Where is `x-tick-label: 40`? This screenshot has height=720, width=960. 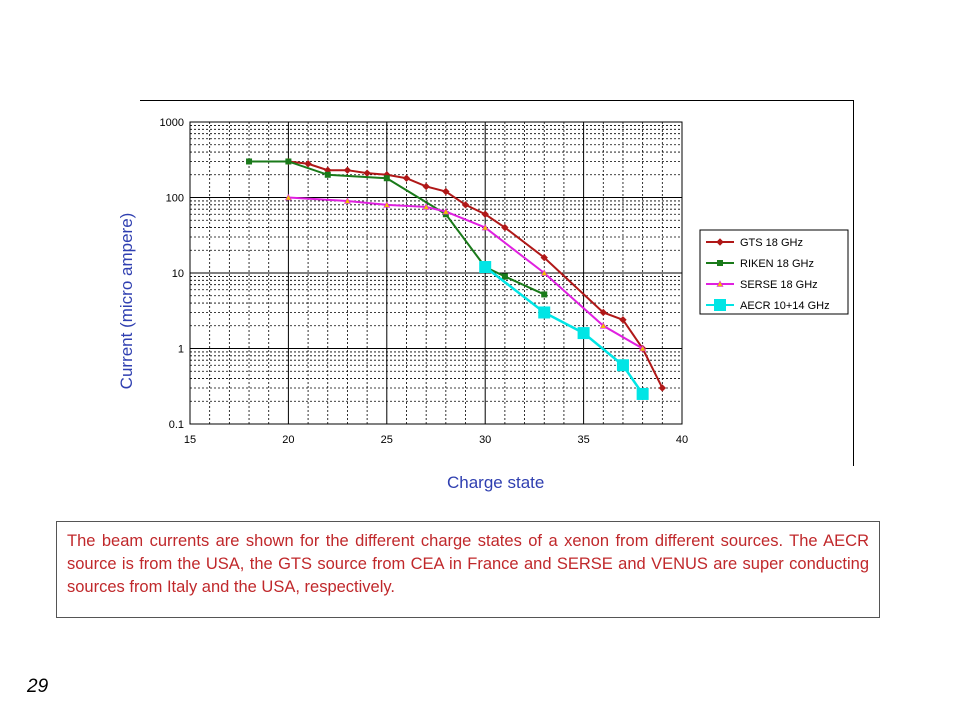 x-tick-label: 40 is located at coordinates (682, 440).